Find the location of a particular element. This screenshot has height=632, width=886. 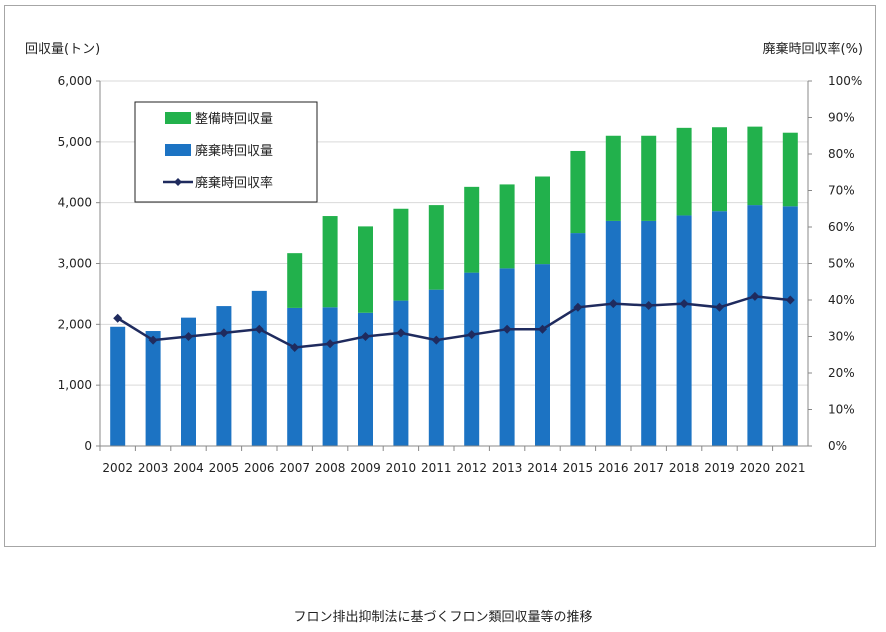

x-tick-label: 2007 is located at coordinates (294, 468).